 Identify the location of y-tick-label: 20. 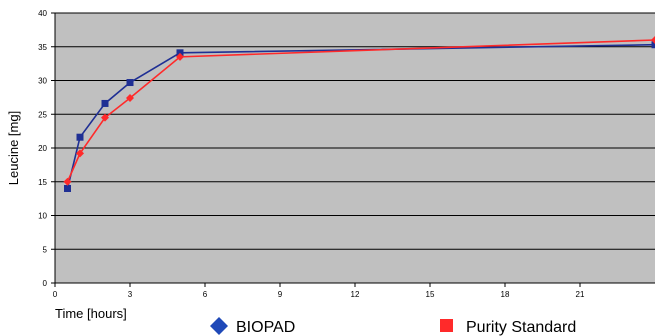
(42, 148).